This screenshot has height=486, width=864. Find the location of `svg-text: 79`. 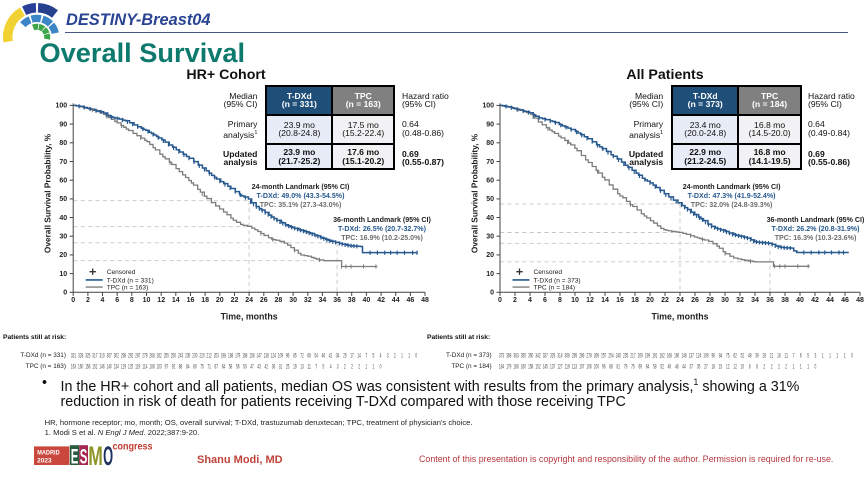

svg-text: 79 is located at coordinates (626, 367).